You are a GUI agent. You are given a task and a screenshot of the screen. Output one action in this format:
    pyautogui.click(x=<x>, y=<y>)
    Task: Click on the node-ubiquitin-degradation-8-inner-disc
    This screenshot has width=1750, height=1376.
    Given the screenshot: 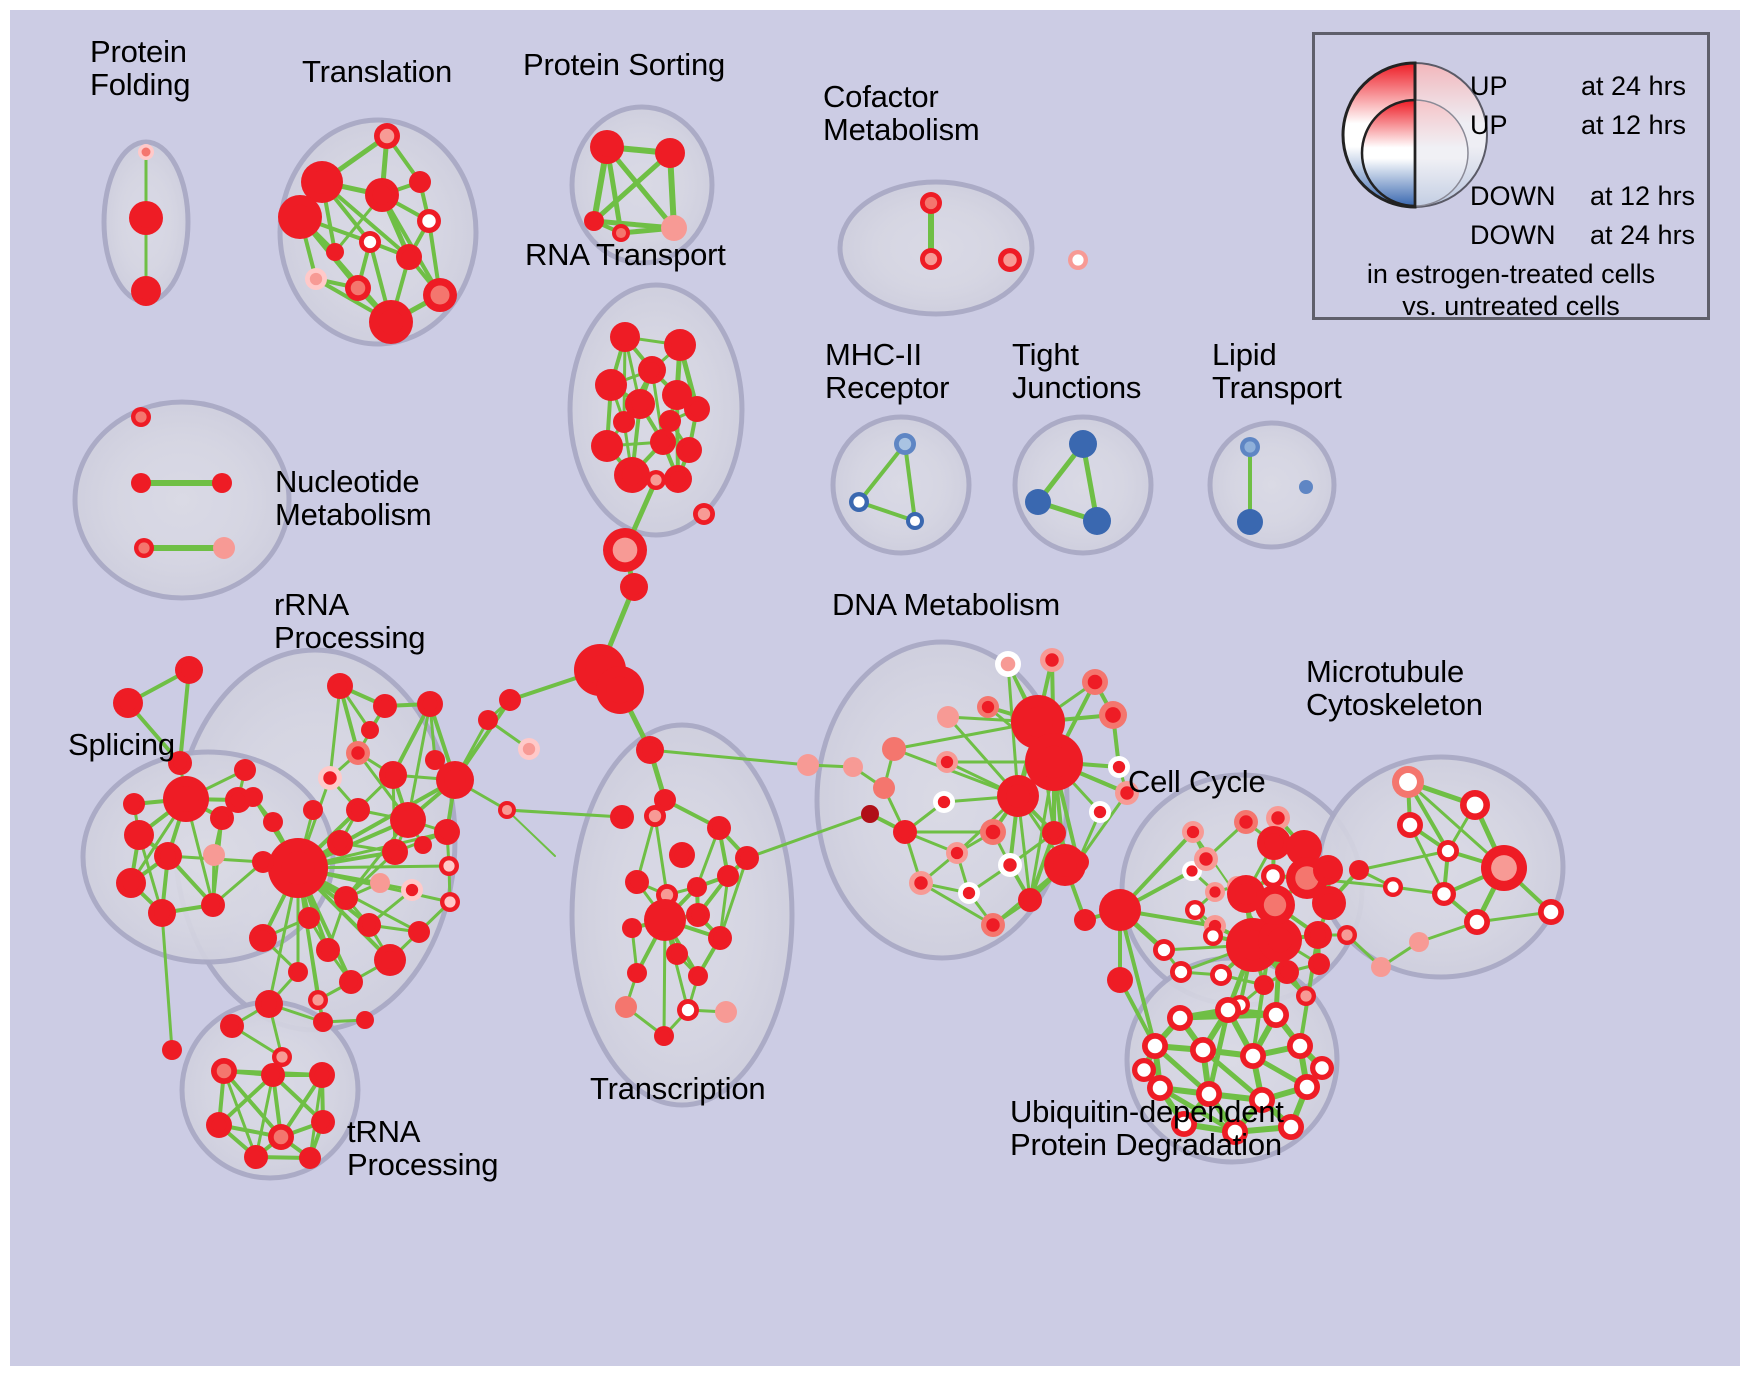 What is the action you would take?
    pyautogui.click(x=1209, y=1094)
    